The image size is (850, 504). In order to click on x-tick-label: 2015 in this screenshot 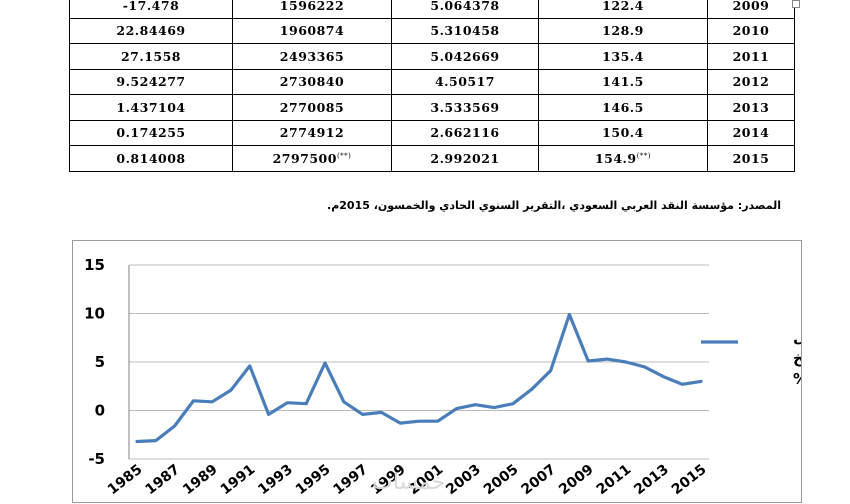, I will do `click(689, 480)`.